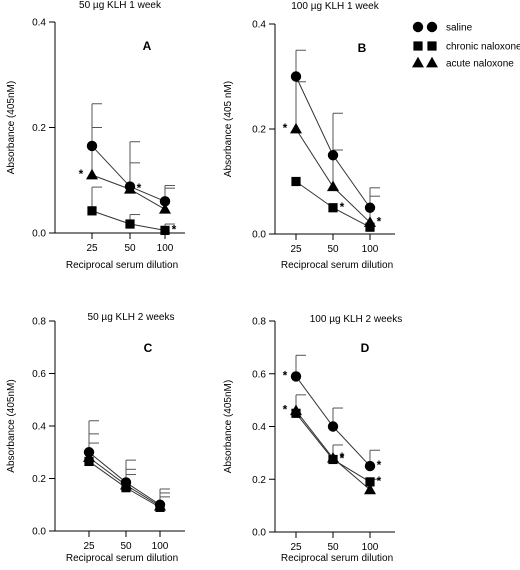 The width and height of the screenshot is (520, 570). Describe the element at coordinates (365, 348) in the screenshot. I see `panel-label: D` at that location.